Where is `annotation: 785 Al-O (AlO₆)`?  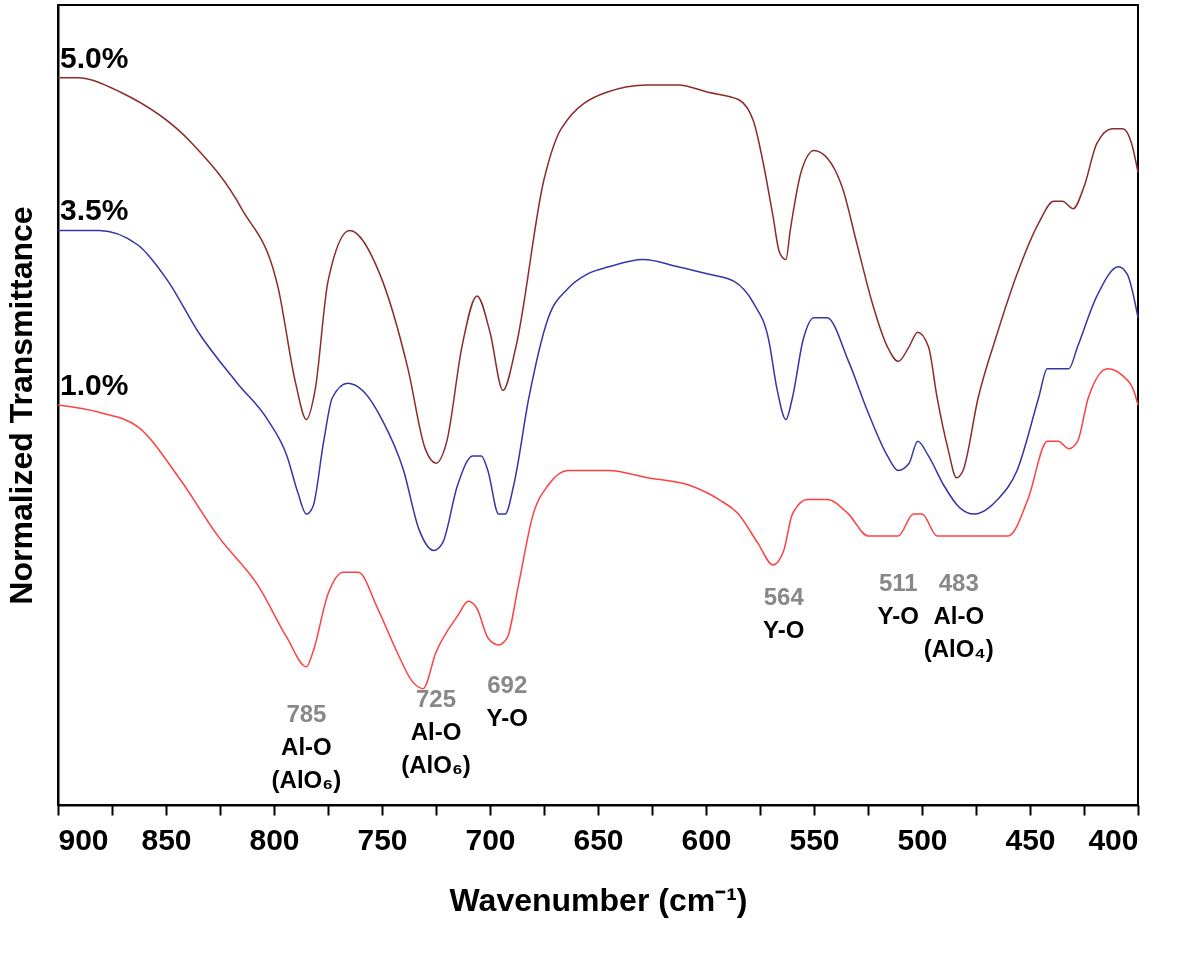 annotation: 785 Al-O (AlO₆) is located at coordinates (306, 746).